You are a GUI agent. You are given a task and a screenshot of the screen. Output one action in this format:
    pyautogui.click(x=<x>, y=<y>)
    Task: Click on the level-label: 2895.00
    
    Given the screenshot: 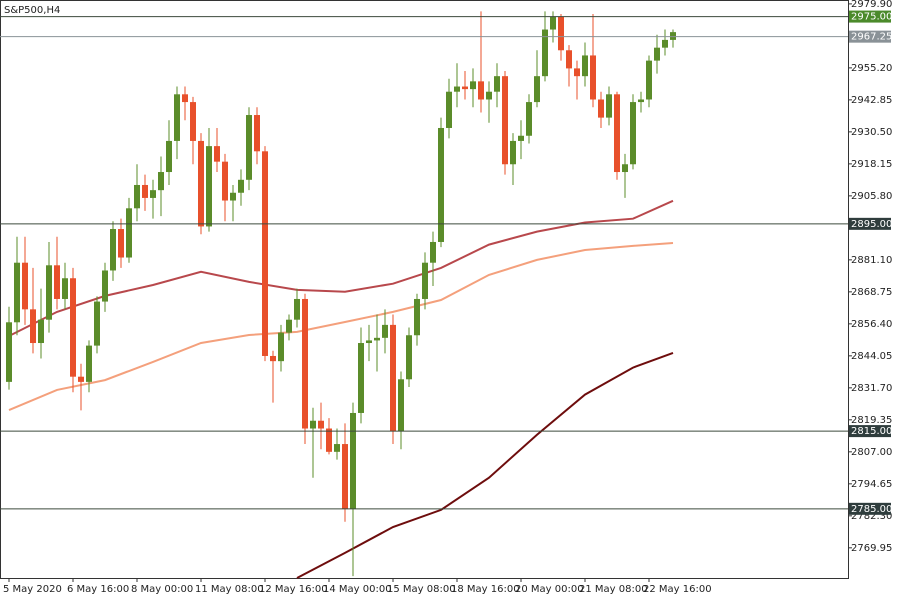 What is the action you would take?
    pyautogui.click(x=871, y=224)
    